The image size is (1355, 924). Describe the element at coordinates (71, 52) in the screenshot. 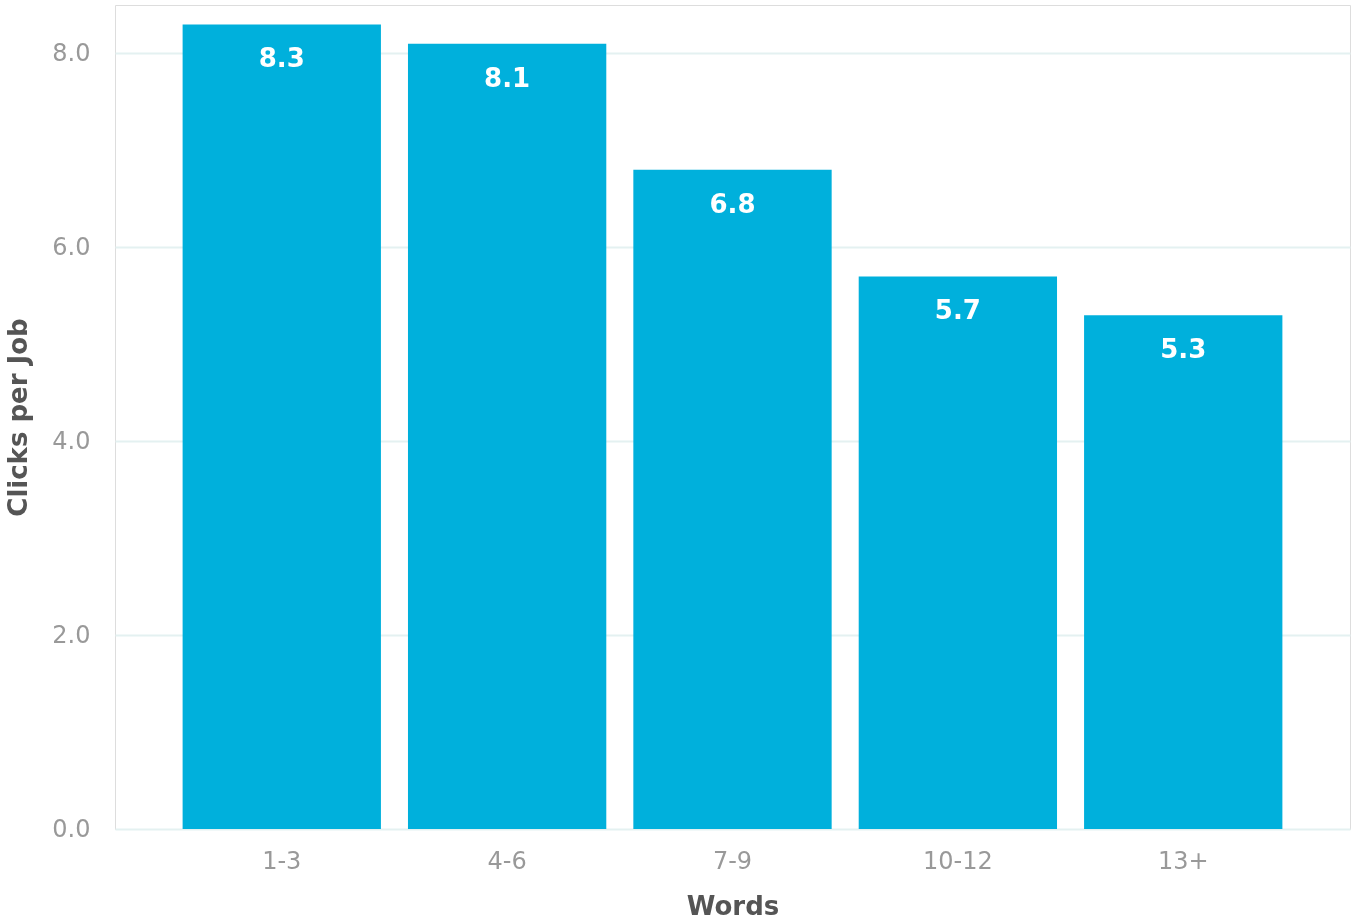

I see `y-tick-label: 8.0` at that location.